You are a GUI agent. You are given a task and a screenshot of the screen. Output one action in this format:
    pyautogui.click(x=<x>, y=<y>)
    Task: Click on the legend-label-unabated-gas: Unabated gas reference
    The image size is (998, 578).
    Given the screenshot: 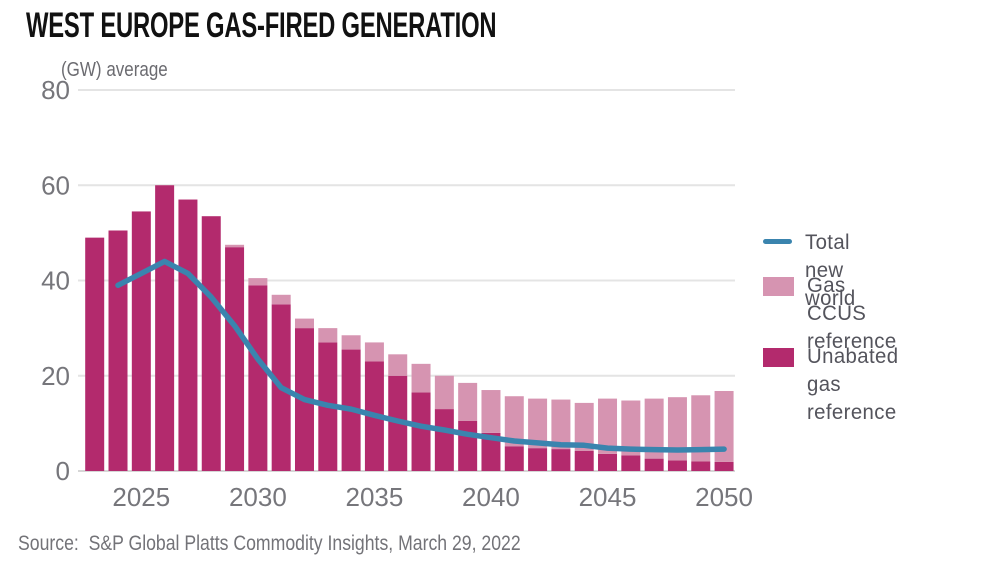 What is the action you would take?
    pyautogui.click(x=853, y=384)
    